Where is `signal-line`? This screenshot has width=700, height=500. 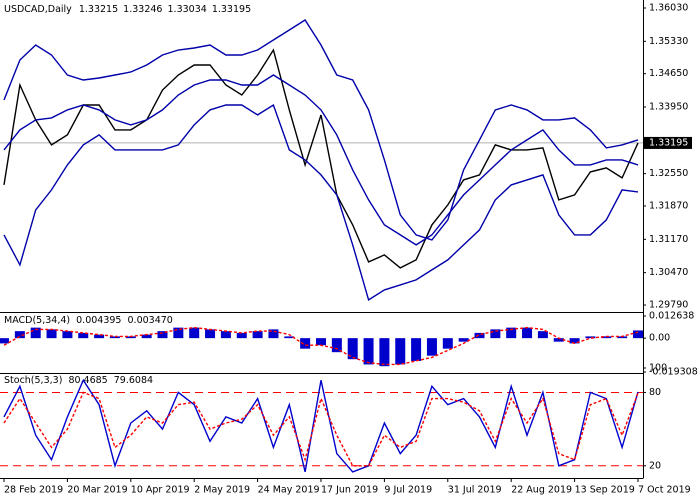 signal-line is located at coordinates (321, 346).